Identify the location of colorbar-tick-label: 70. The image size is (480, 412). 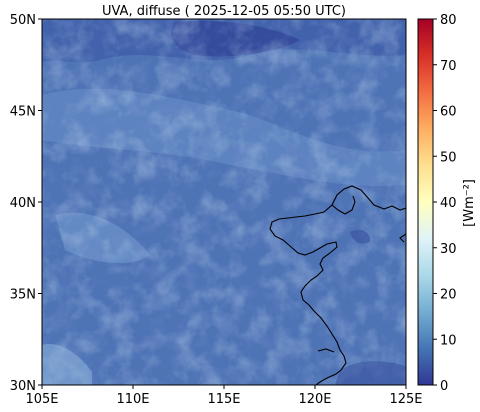
(448, 66).